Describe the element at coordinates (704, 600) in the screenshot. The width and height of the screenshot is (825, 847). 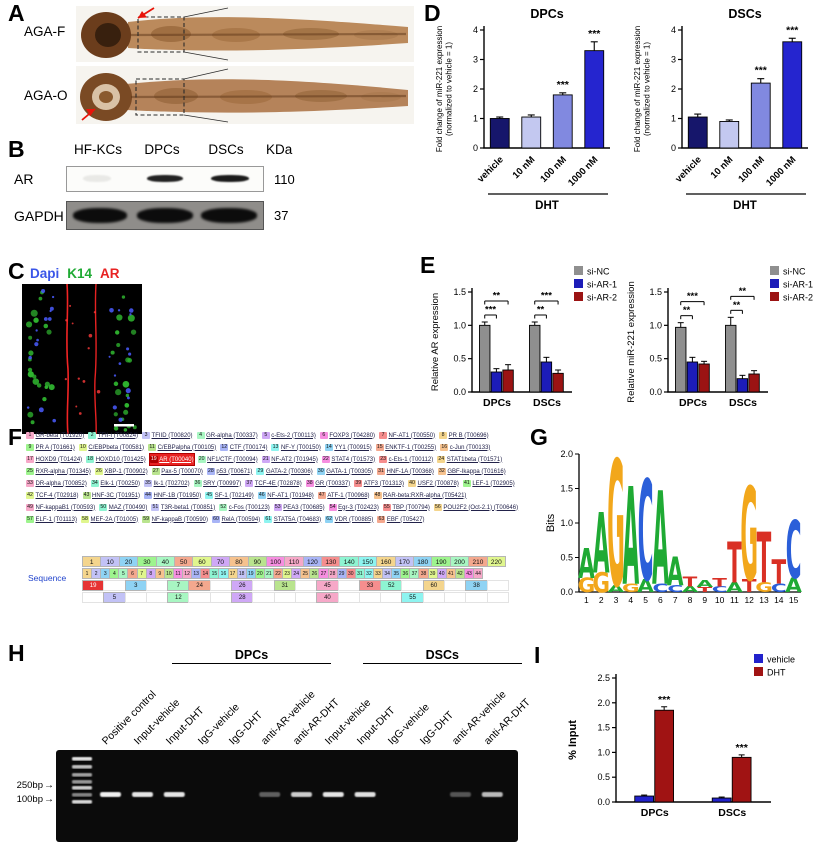
I see `svg-text: 9` at that location.